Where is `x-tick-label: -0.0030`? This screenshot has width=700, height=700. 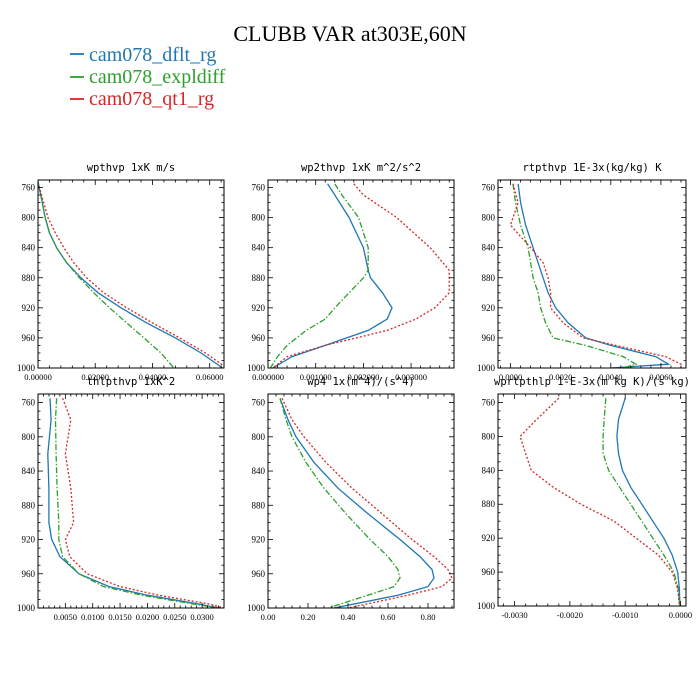 x-tick-label: -0.0030 is located at coordinates (514, 615).